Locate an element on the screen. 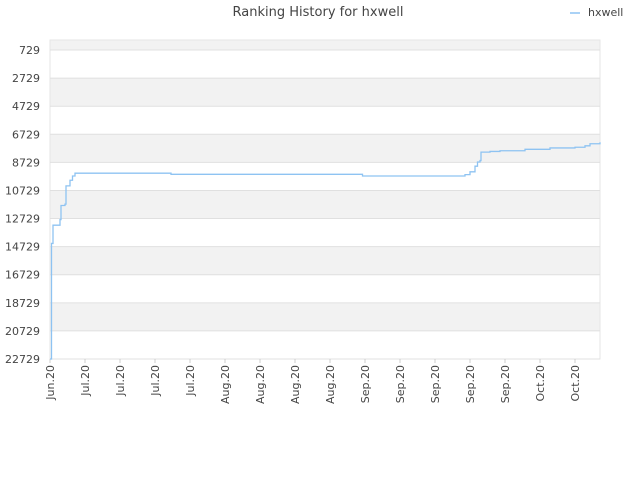  y-tick-label: 14729 is located at coordinates (22, 247).